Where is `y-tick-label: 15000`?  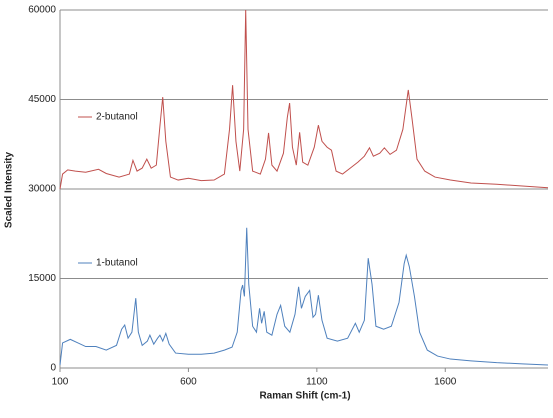
y-tick-label: 15000 is located at coordinates (42, 278).